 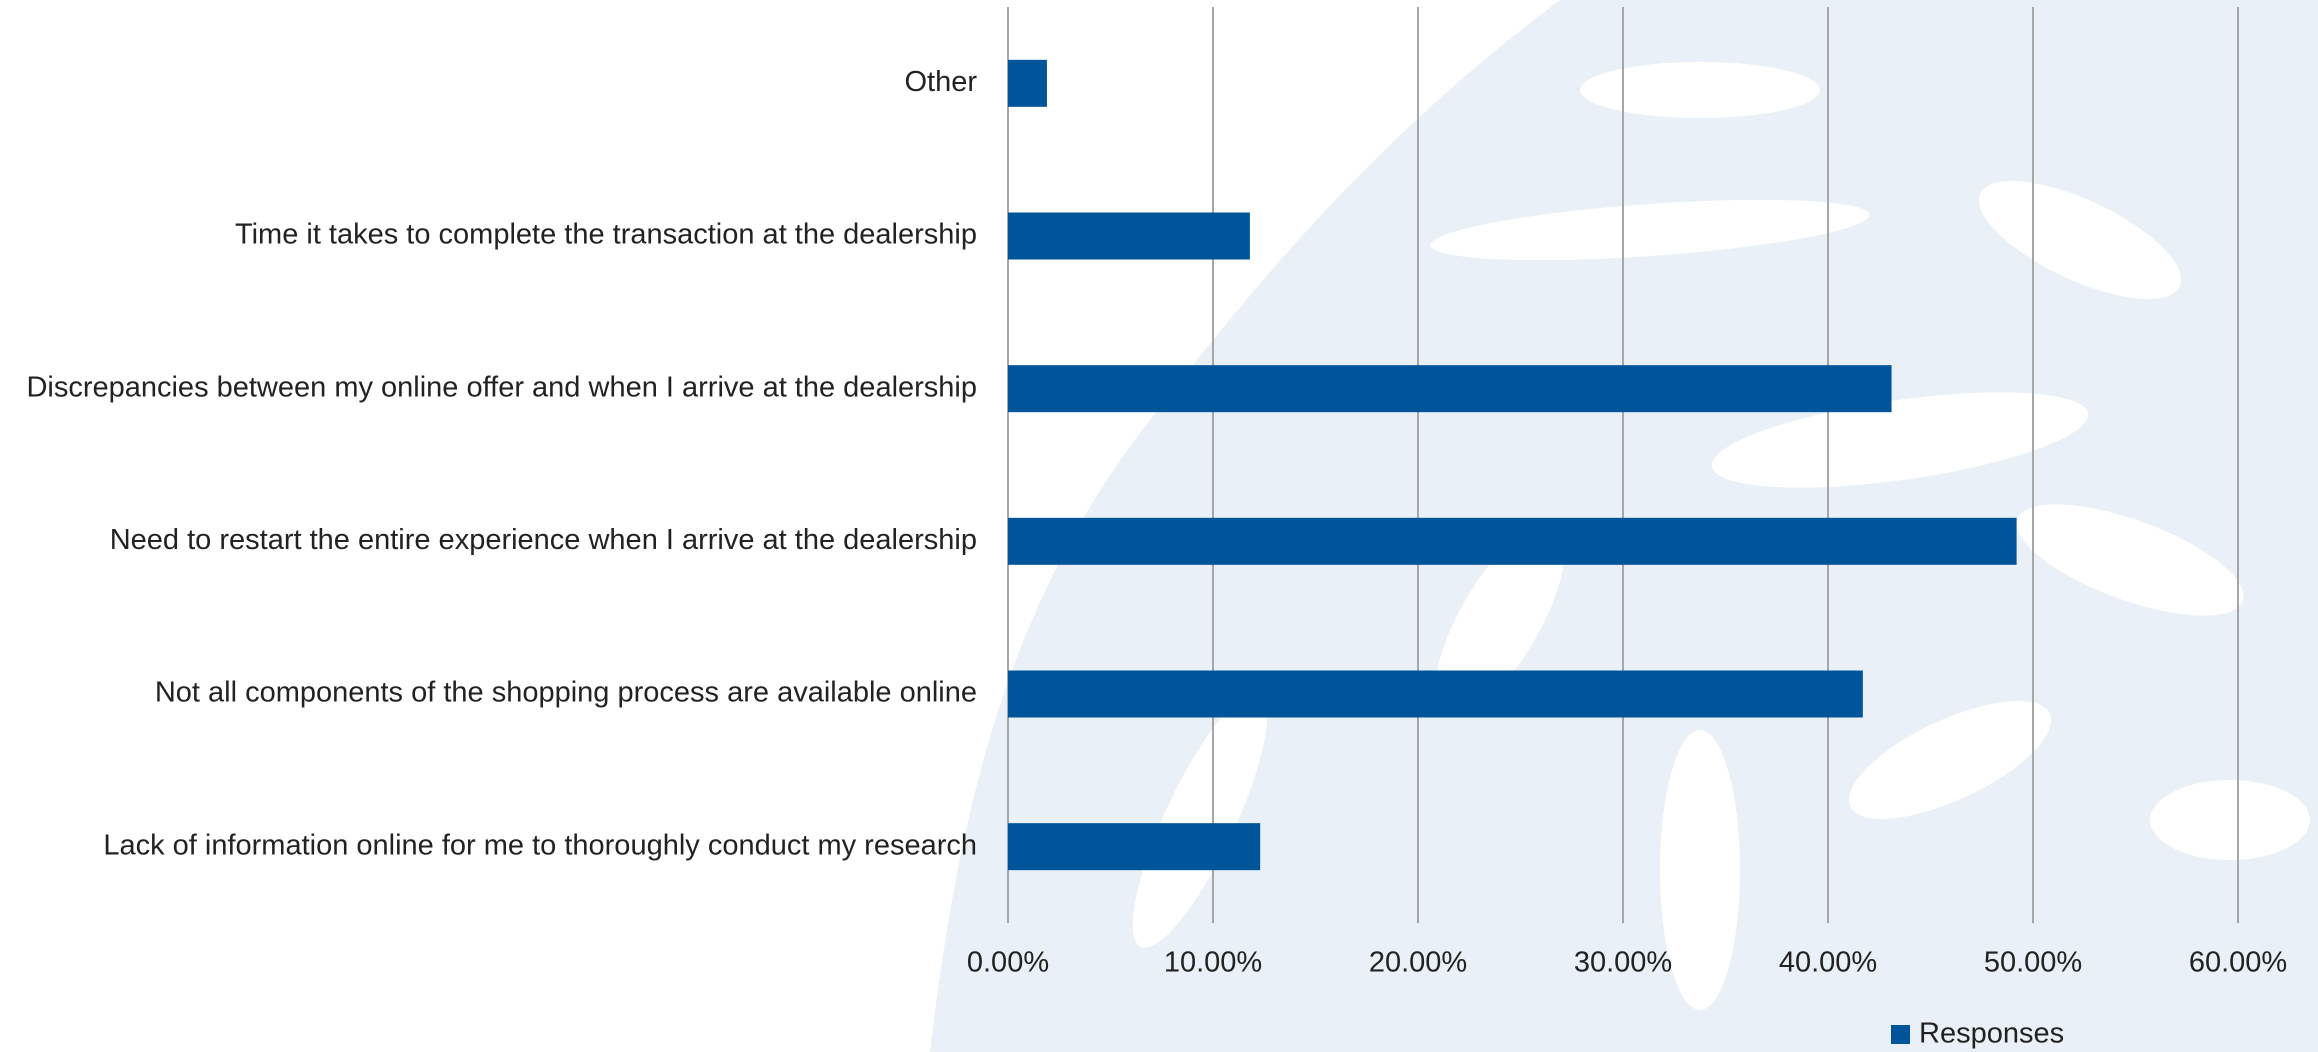 I want to click on x-tick-label: 10.00%, so click(x=1213, y=963).